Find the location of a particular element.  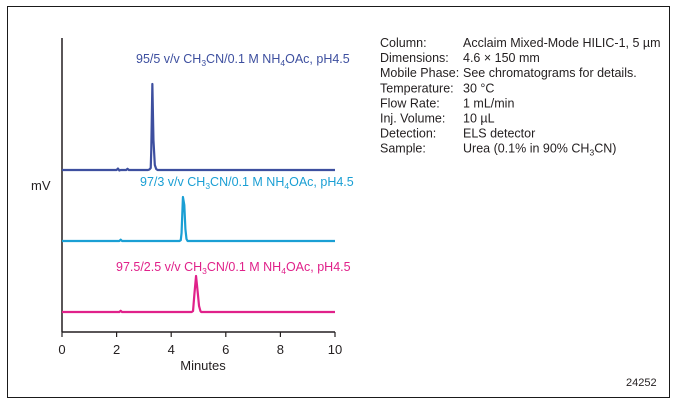

condition-label: Inj. Volume: is located at coordinates (412, 119).